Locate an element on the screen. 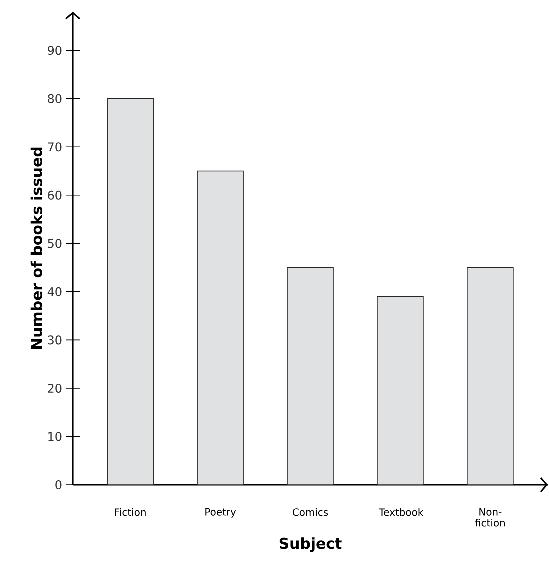 This screenshot has height=561, width=549. y-tick-label: 80 is located at coordinates (55, 99).